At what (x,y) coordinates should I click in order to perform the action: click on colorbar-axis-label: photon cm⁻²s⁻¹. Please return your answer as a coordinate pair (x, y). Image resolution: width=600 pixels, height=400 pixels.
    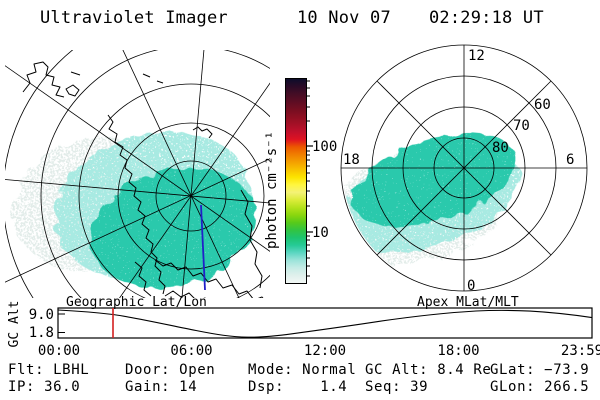
    Looking at the image, I should click on (272, 190).